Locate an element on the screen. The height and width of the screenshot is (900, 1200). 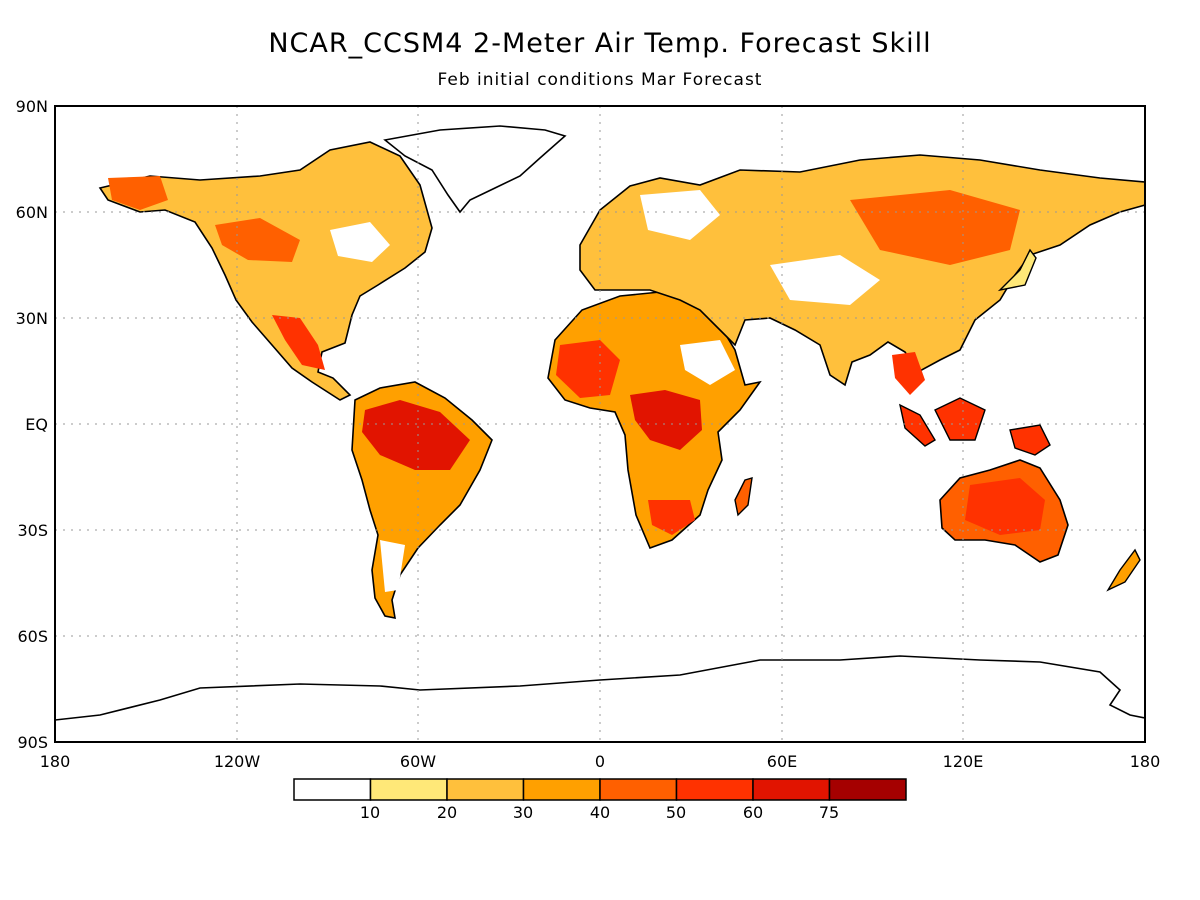
lat-label: 30N is located at coordinates (32, 318).